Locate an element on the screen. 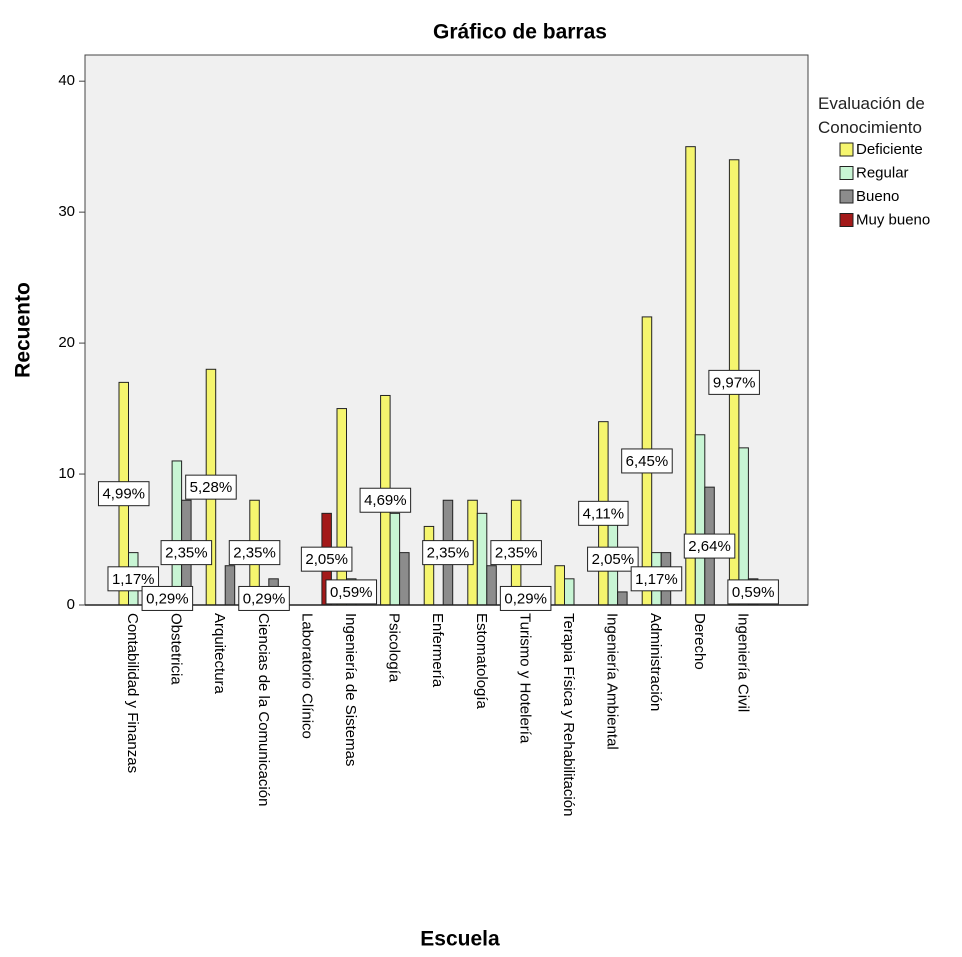  x-tick-label: Terapia Física y Rehabilitación is located at coordinates (568, 714).